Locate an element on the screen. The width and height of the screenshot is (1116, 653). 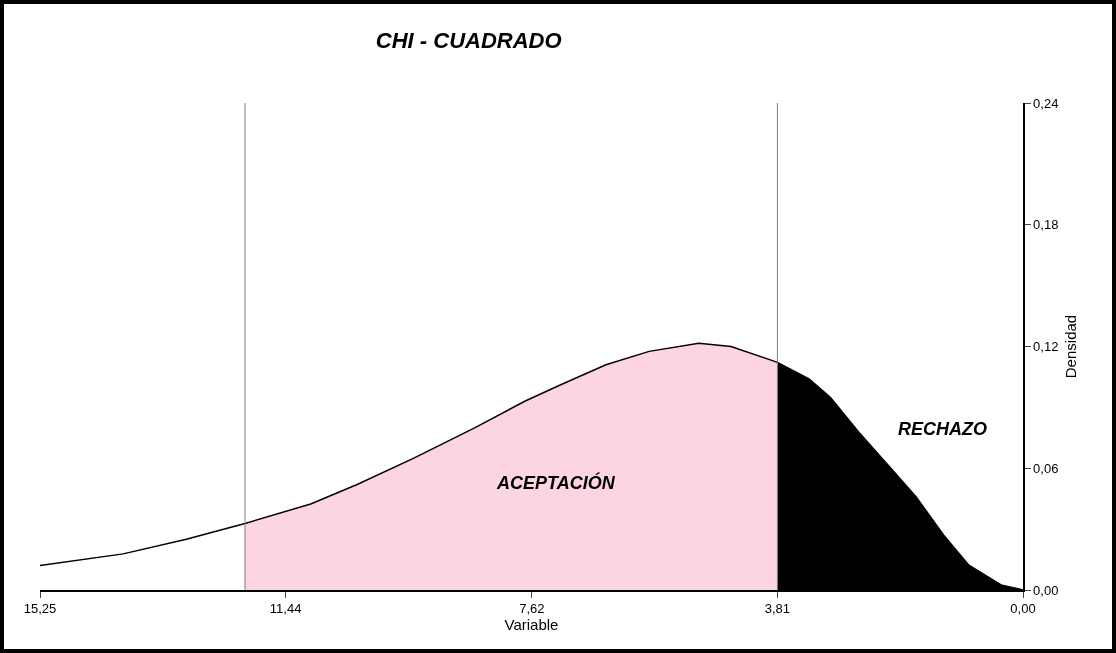
x-tick-label: 0,00 is located at coordinates (1023, 609).